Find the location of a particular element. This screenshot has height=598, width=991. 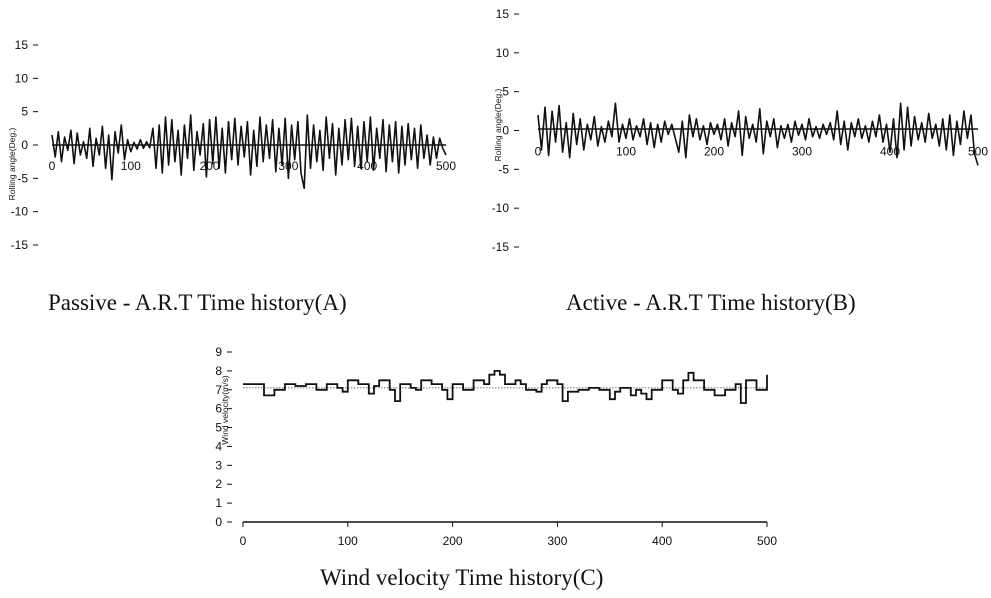

y-tick-label: 9 is located at coordinates (218, 352).